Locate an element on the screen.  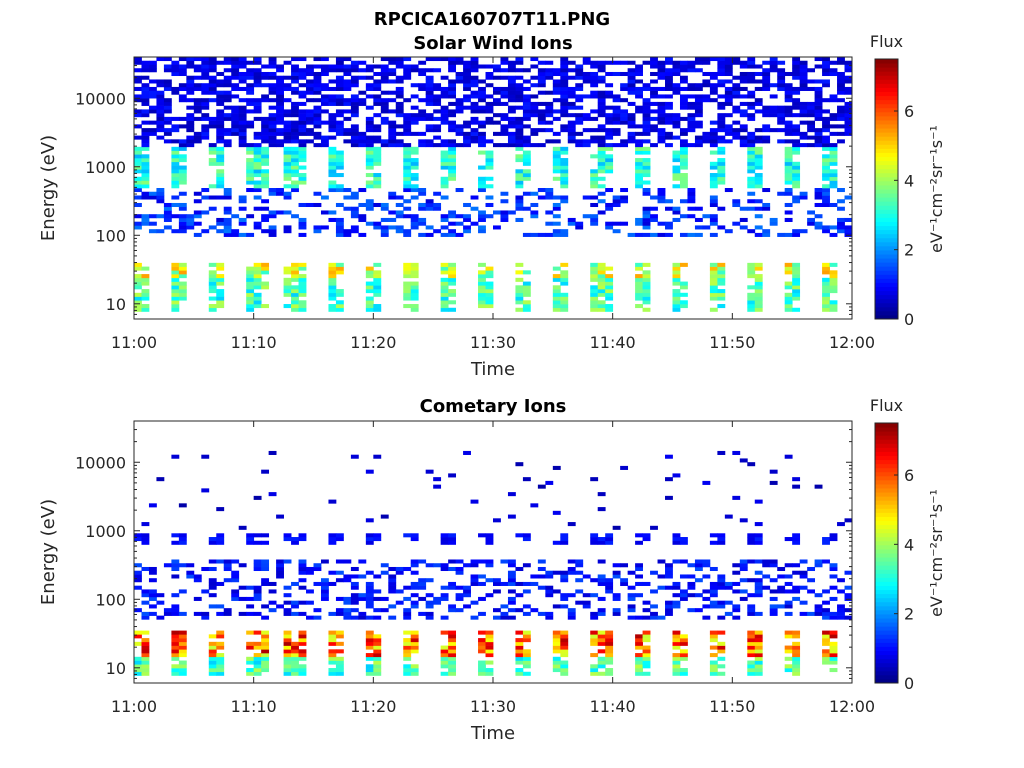
y-tick-label: 100 is located at coordinates (110, 235).